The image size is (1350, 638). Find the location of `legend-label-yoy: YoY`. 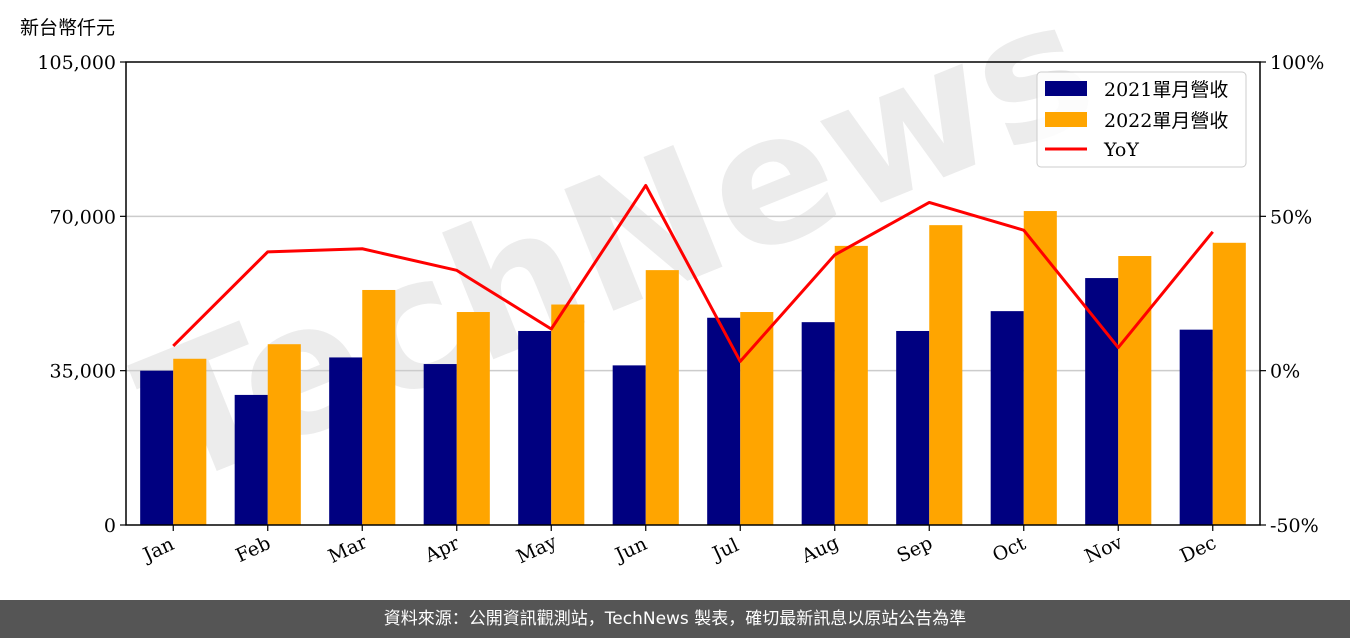

legend-label-yoy: YoY is located at coordinates (1121, 150).